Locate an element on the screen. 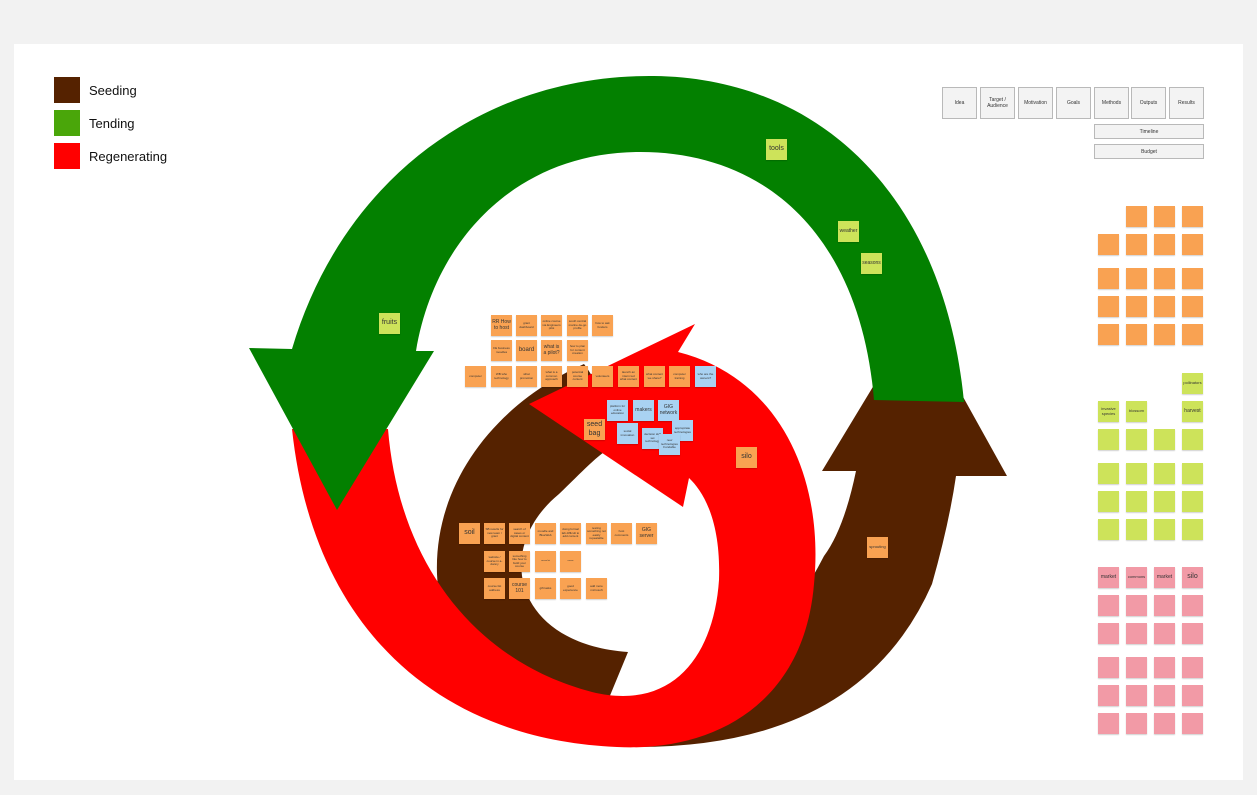 This screenshot has height=795, width=1257. side-sticky-note-invasive-species: invasive species is located at coordinates (1108, 411).